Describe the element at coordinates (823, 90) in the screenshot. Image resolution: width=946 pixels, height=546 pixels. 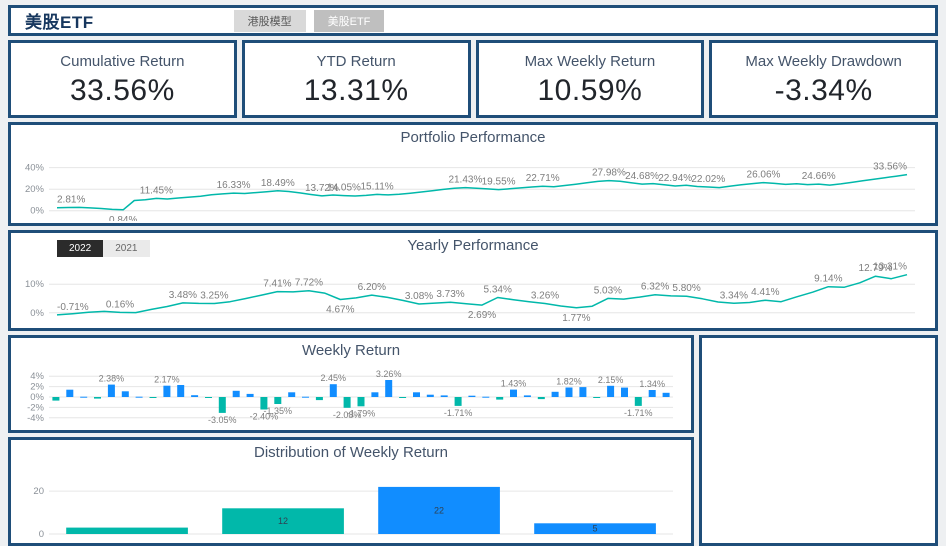
I see `kpi-value: -3.34%` at that location.